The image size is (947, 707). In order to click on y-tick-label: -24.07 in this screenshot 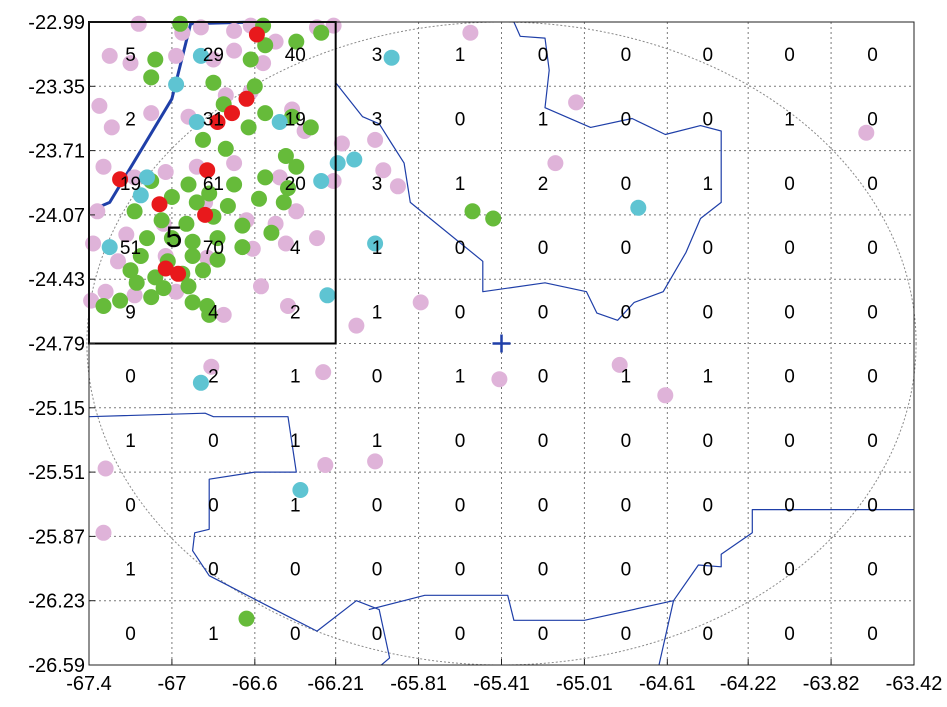, I will do `click(56, 216)`.